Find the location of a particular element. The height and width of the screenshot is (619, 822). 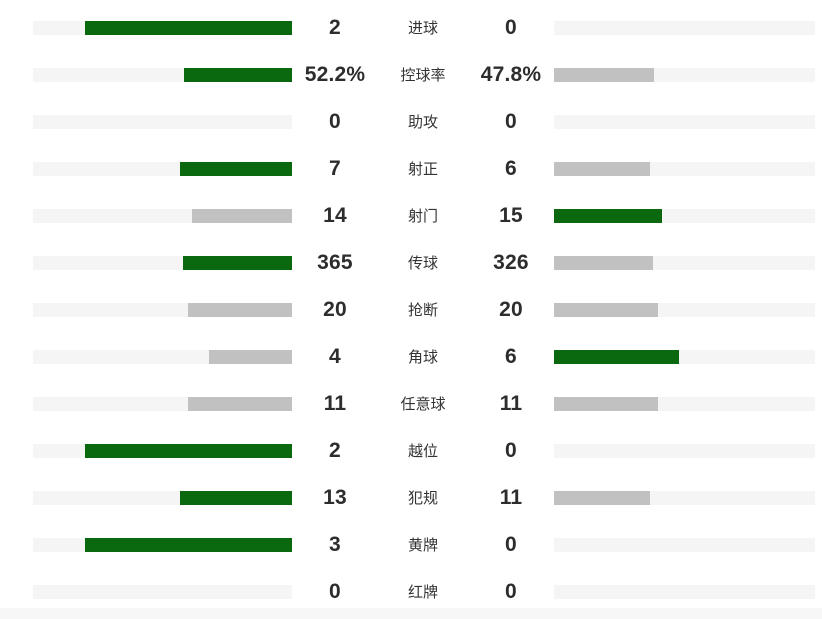

home-stat-value: 365 is located at coordinates (335, 262).